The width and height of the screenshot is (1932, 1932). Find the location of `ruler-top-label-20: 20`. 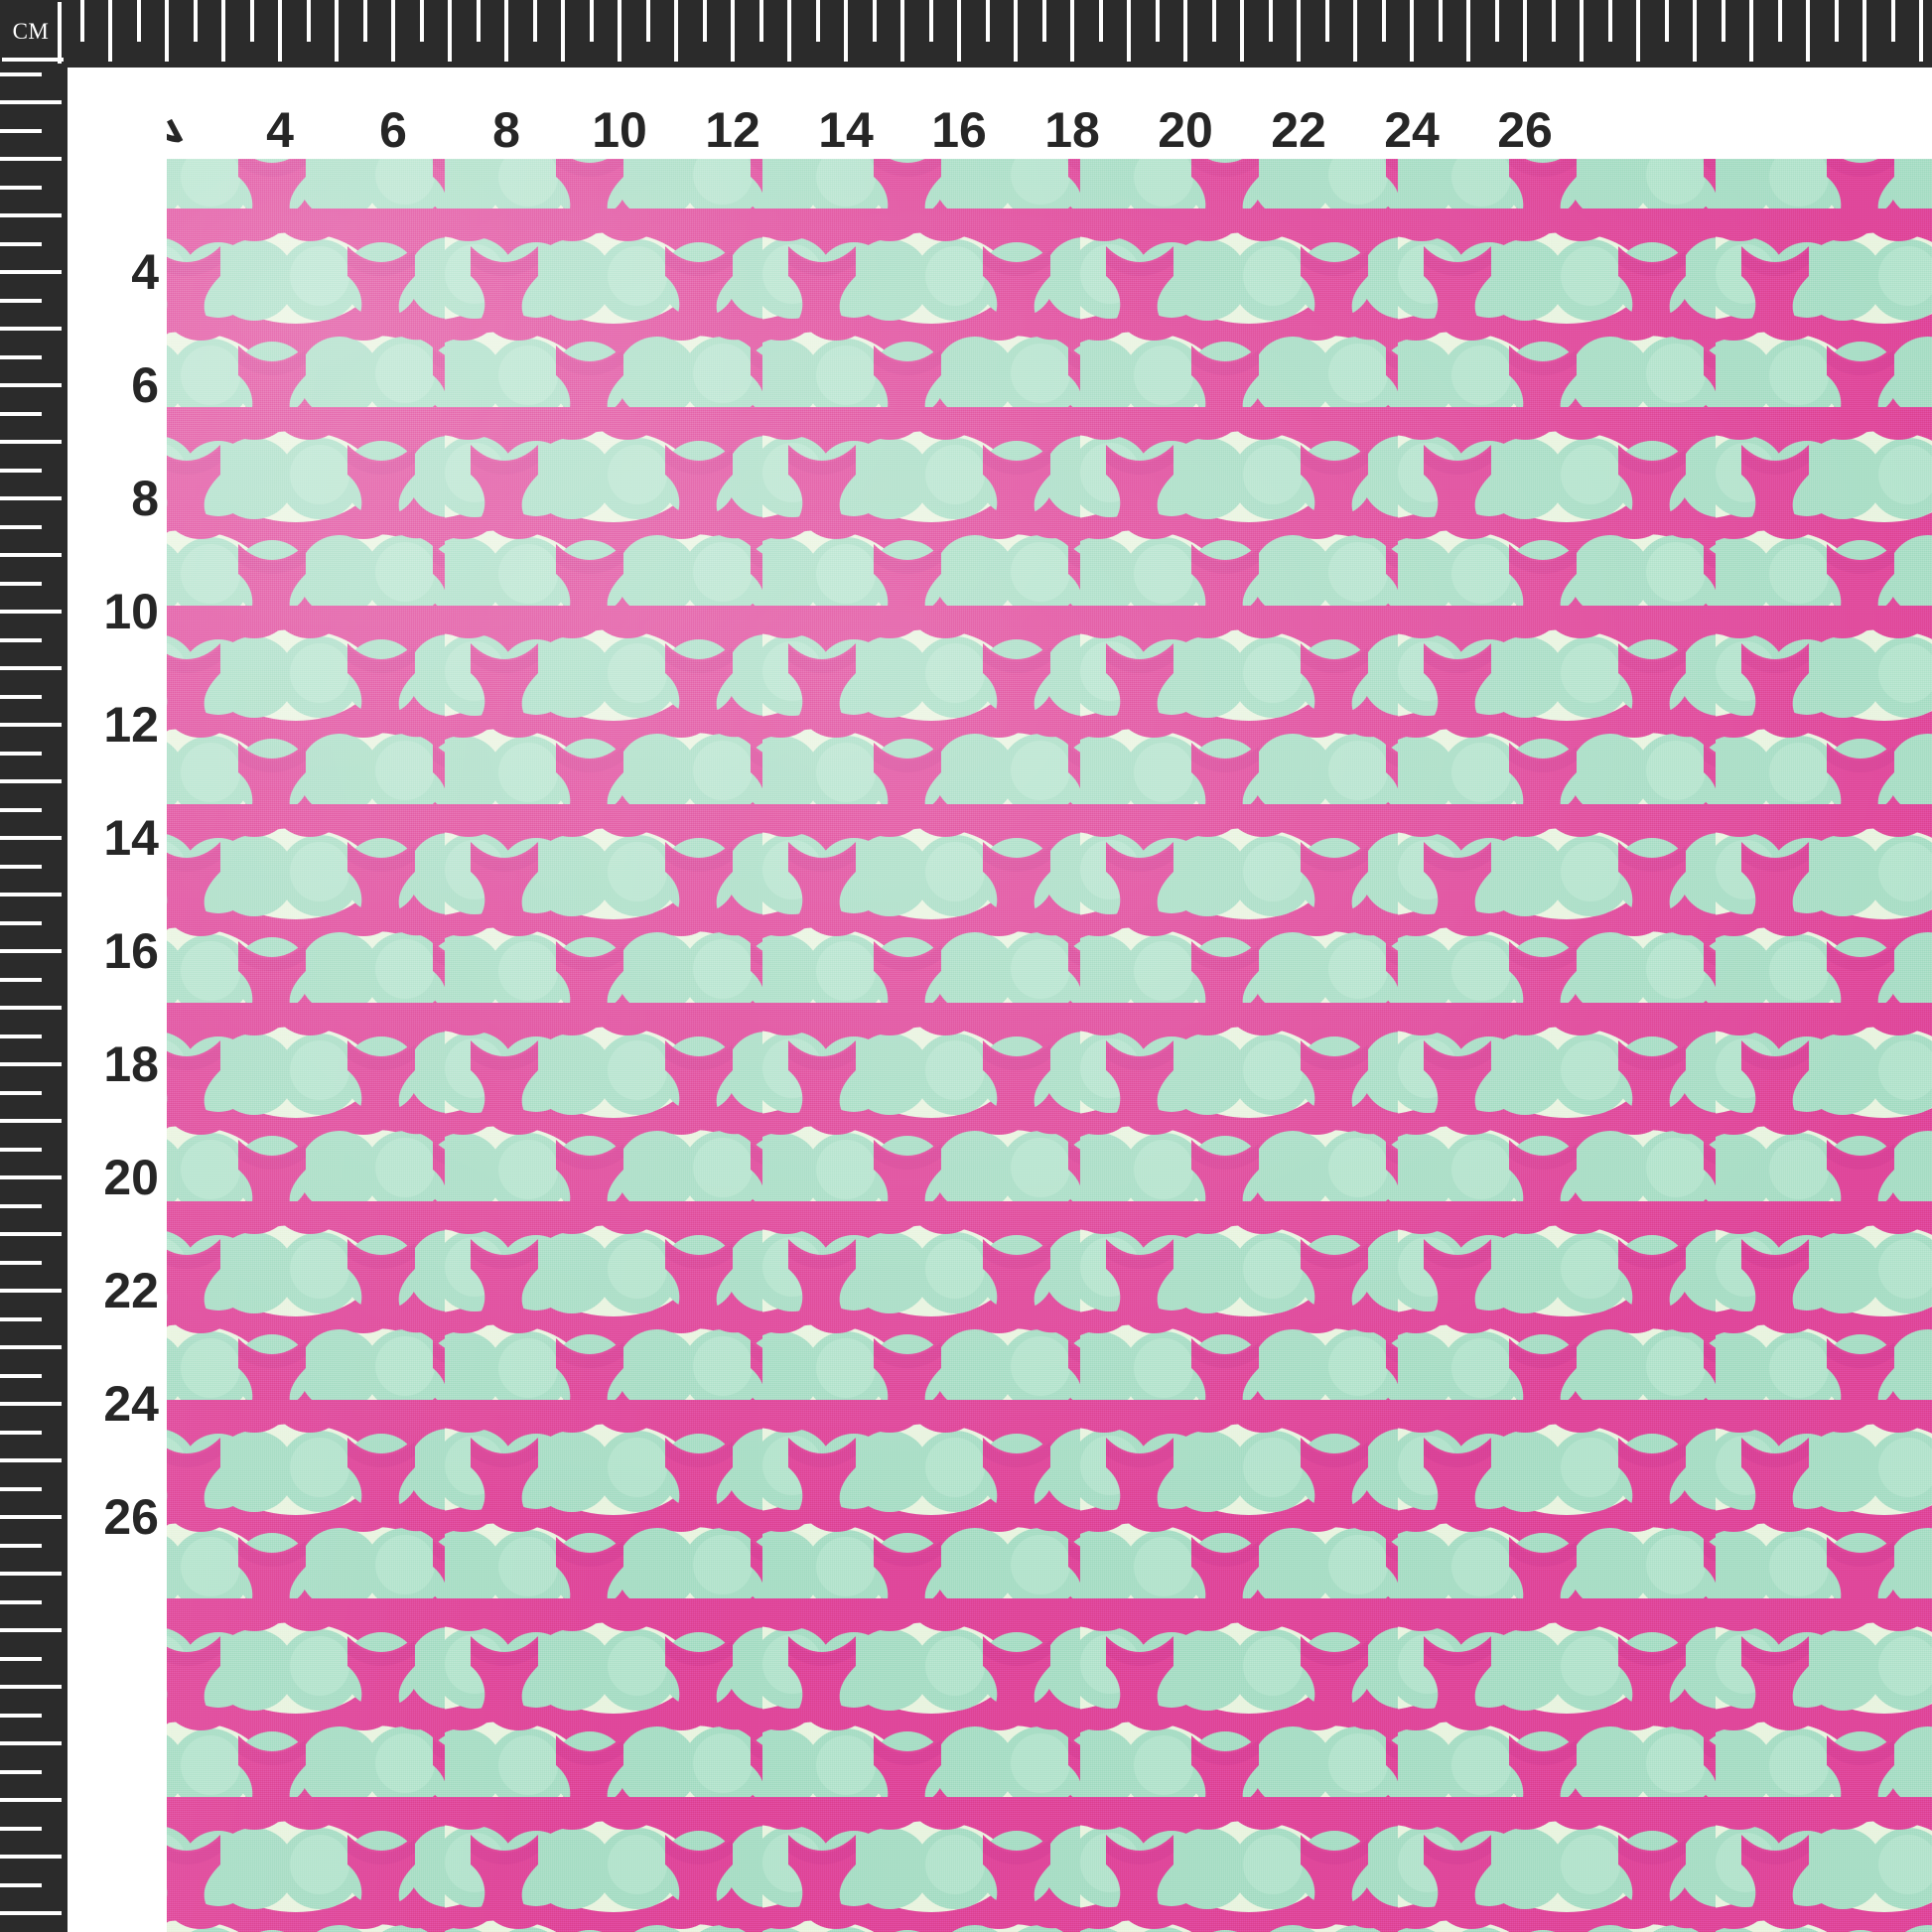

ruler-top-label-20: 20 is located at coordinates (1186, 130).